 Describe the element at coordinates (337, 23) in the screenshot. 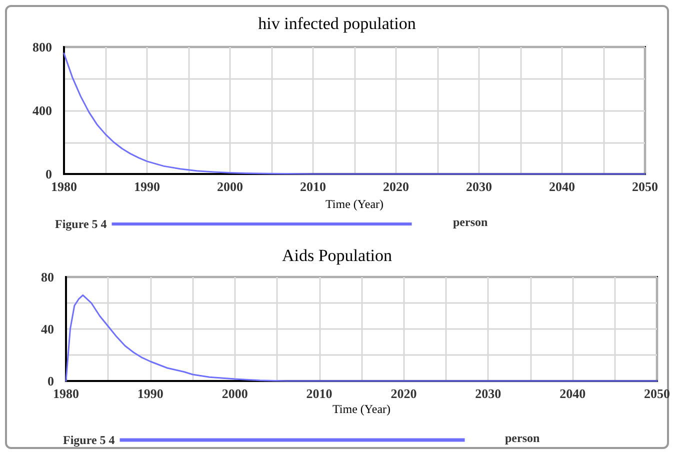

I see `chart-title: hiv infected population` at that location.